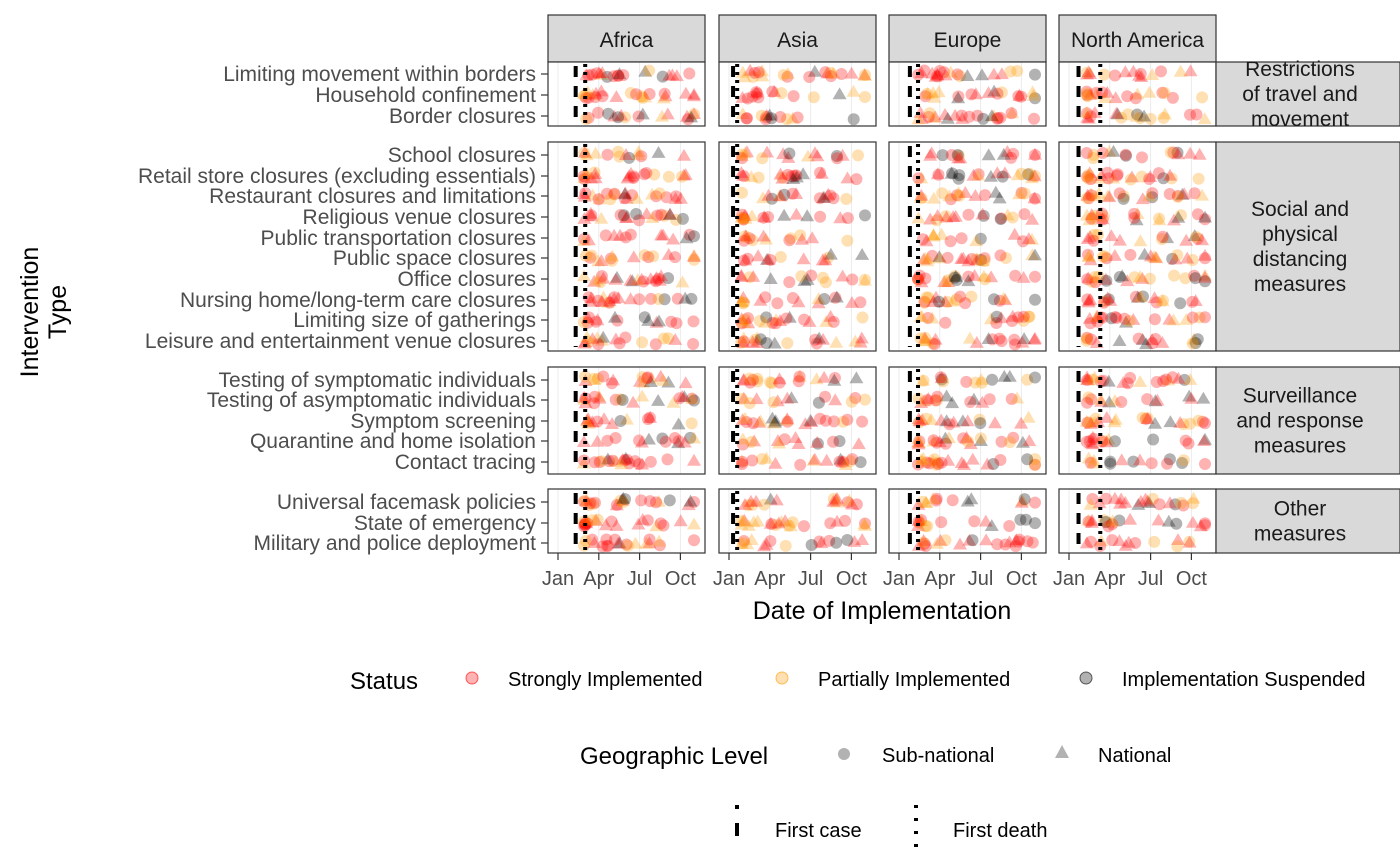  I want to click on y-axis-title: InterventionType, so click(44, 312).